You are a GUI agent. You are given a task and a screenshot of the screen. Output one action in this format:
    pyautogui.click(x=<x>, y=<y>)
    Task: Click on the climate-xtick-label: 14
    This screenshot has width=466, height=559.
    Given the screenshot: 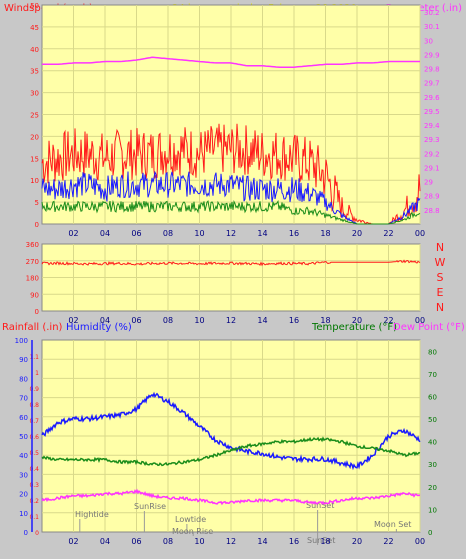 What is the action you would take?
    pyautogui.click(x=262, y=541)
    